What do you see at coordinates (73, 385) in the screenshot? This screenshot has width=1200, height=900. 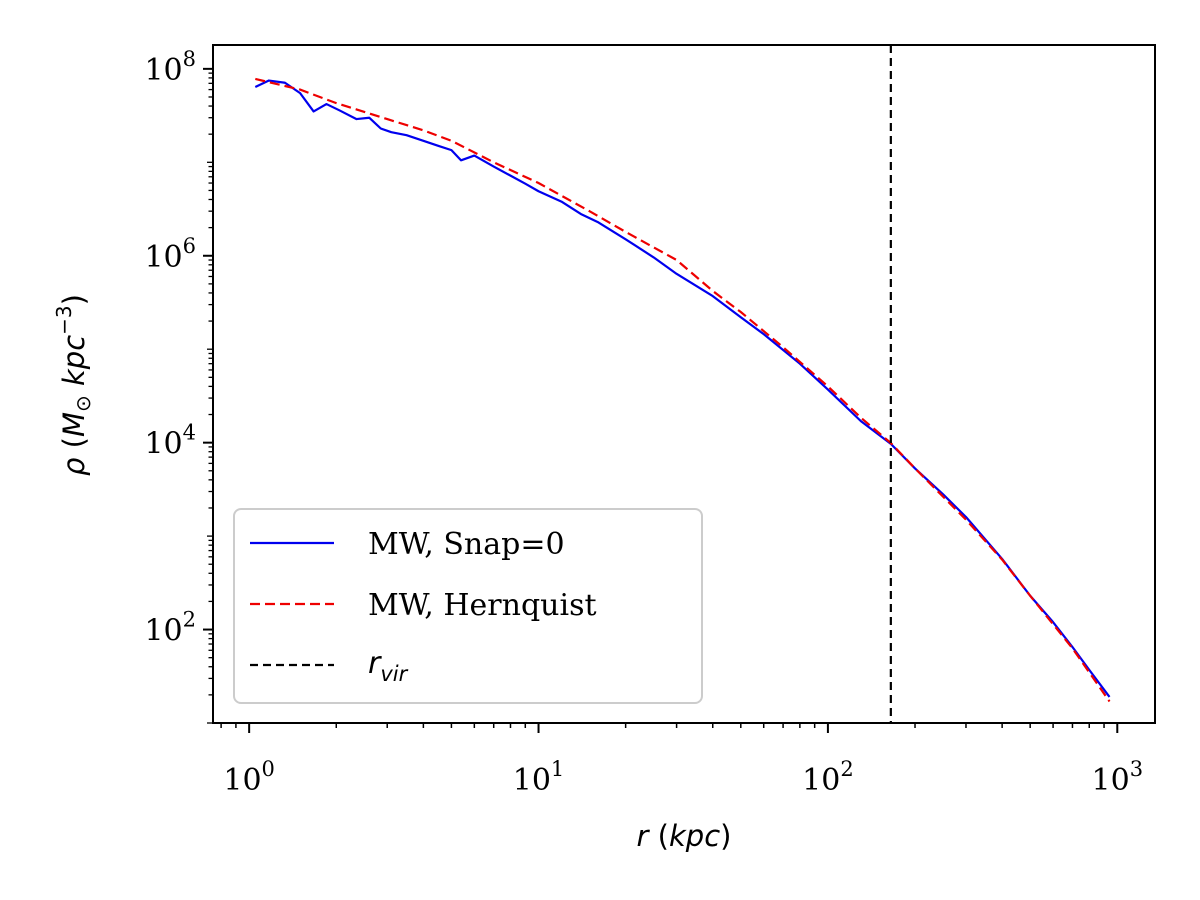 I see `y-axis-title: ρ (M⊙ kpc−3)` at bounding box center [73, 385].